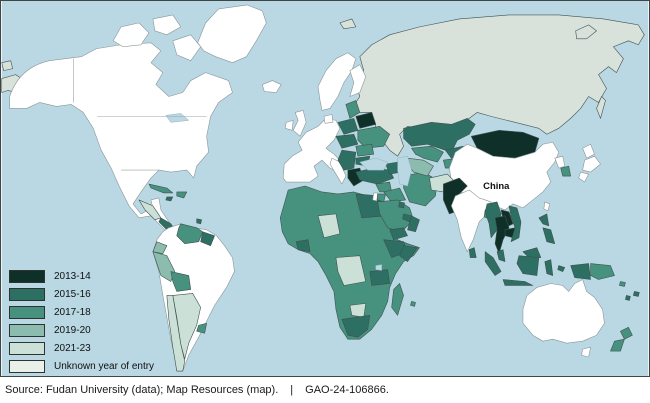  I want to click on region-denmark, so click(328, 119).